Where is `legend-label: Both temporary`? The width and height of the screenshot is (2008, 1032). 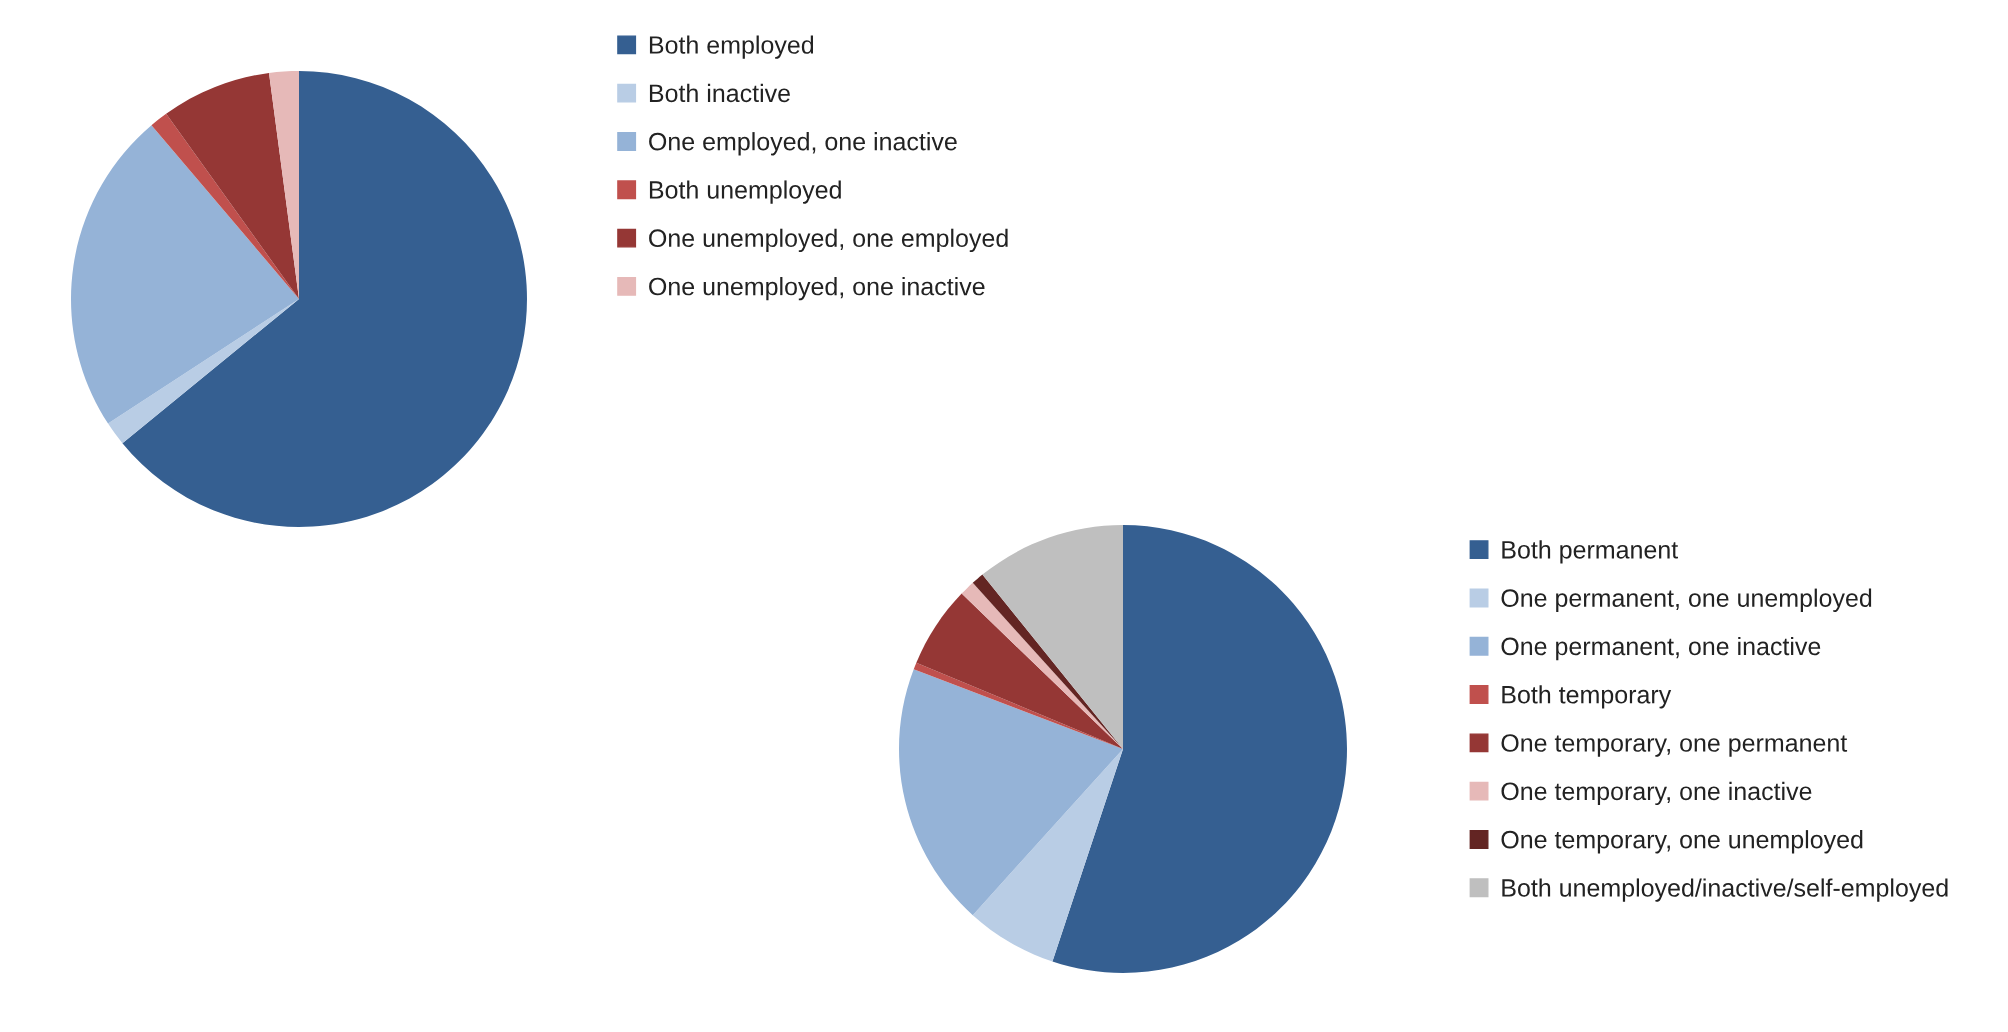 legend-label: Both temporary is located at coordinates (1587, 697).